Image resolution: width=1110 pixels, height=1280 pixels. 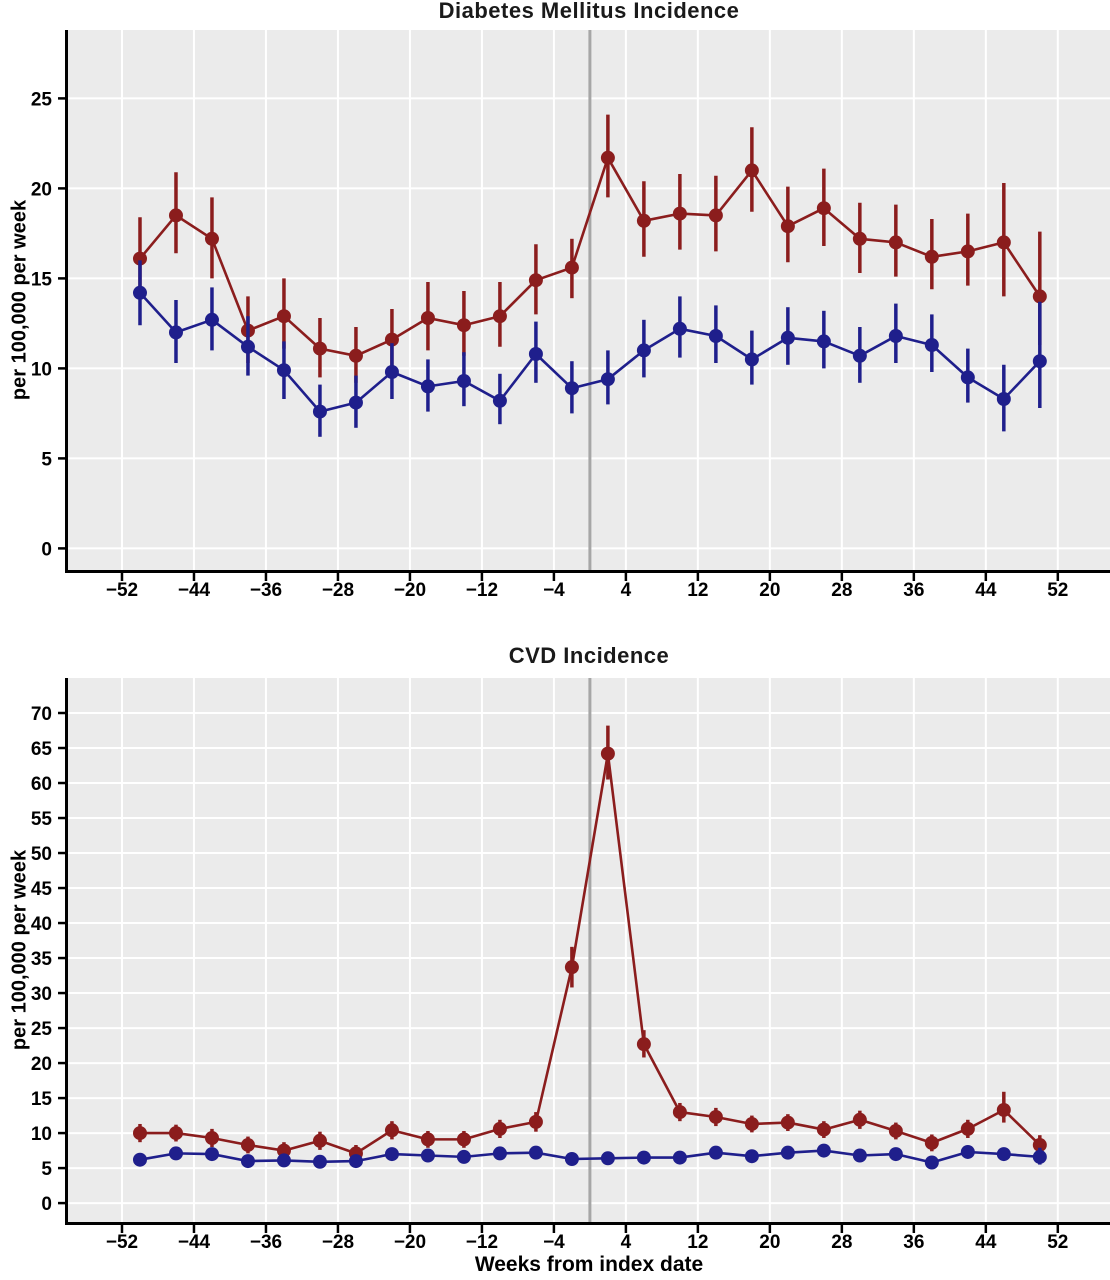 I want to click on y-tick-label: 70, so click(x=41, y=714).